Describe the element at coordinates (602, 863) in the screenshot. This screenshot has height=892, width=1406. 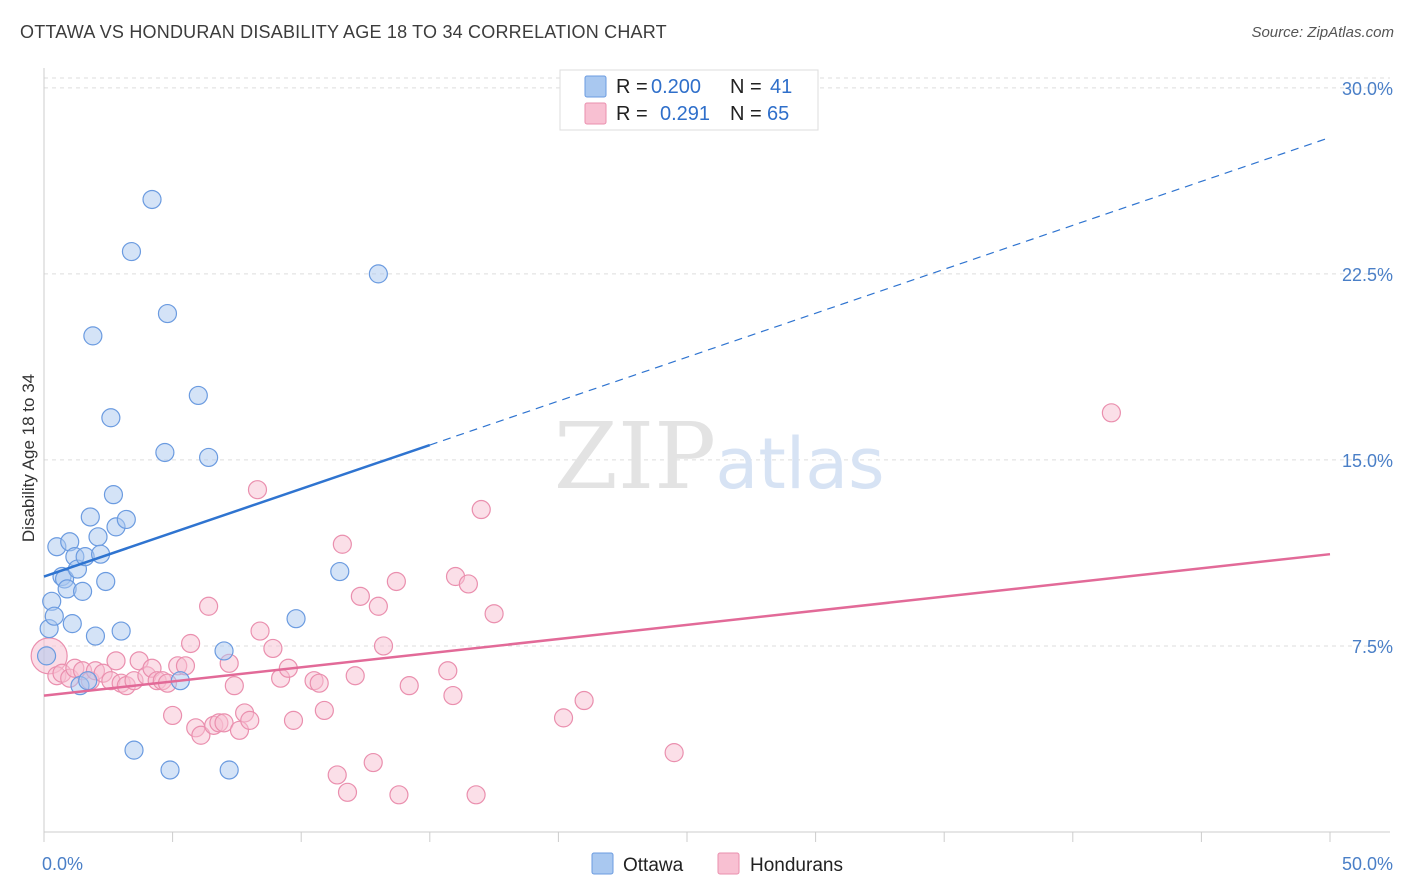
I see `bottom-legend-ottawa-swatch` at that location.